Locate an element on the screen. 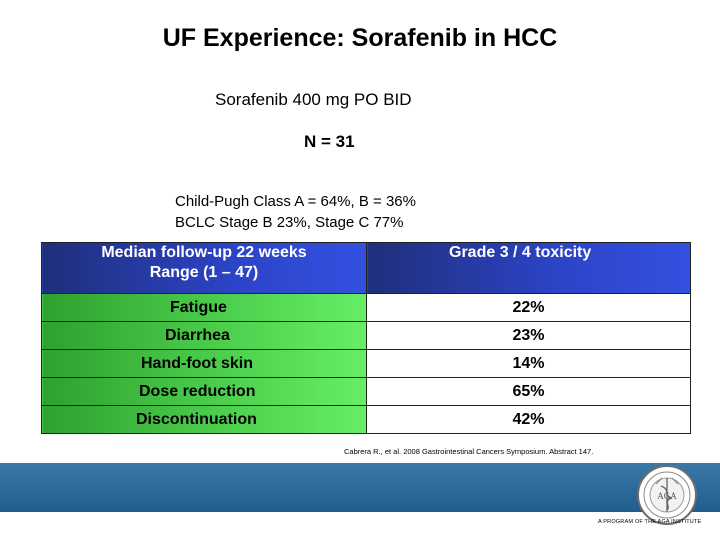 The image size is (720, 540). row-label: Dose reduction is located at coordinates (204, 391).